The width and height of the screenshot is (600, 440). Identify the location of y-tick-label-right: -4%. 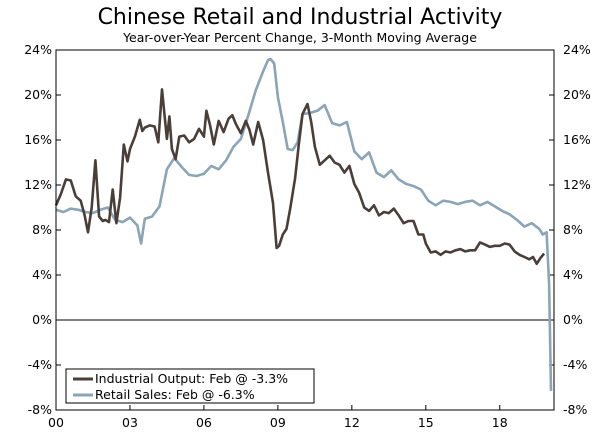
(575, 364).